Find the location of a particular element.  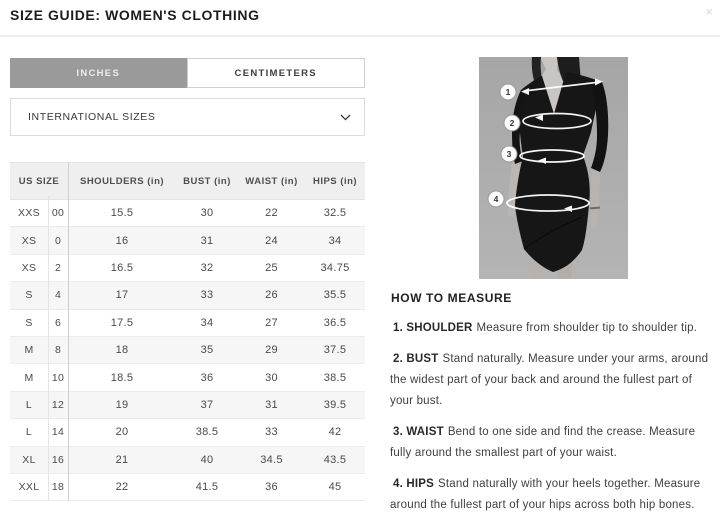

measurement-lines is located at coordinates (553, 146).